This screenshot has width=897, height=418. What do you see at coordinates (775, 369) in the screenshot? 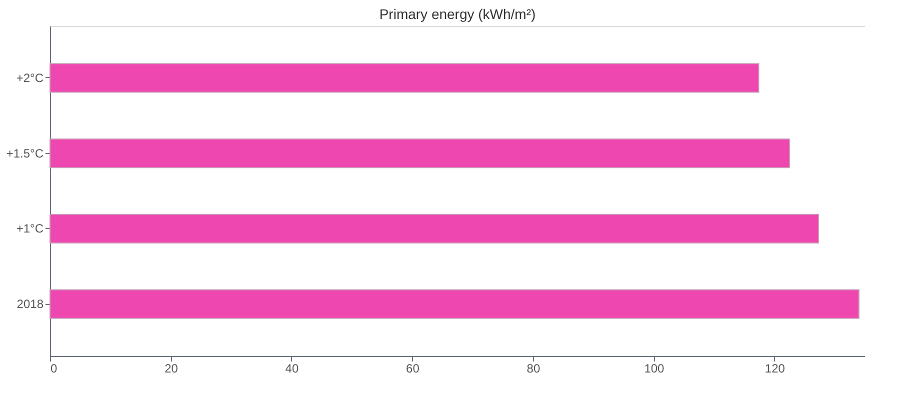
I see `x-tick-label: 120` at bounding box center [775, 369].